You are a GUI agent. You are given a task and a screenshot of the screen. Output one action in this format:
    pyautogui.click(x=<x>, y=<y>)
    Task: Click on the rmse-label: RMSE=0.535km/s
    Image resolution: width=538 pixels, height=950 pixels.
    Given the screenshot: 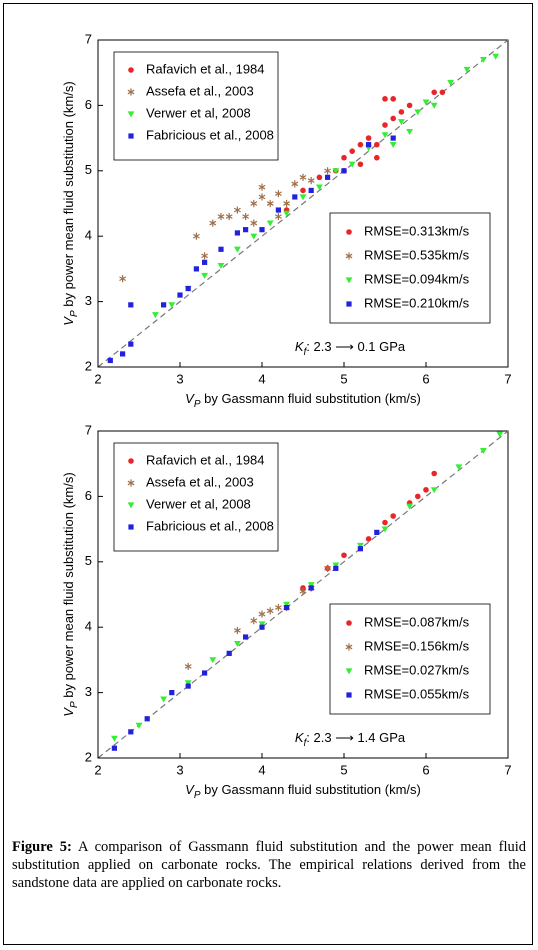 What is the action you would take?
    pyautogui.click(x=417, y=254)
    